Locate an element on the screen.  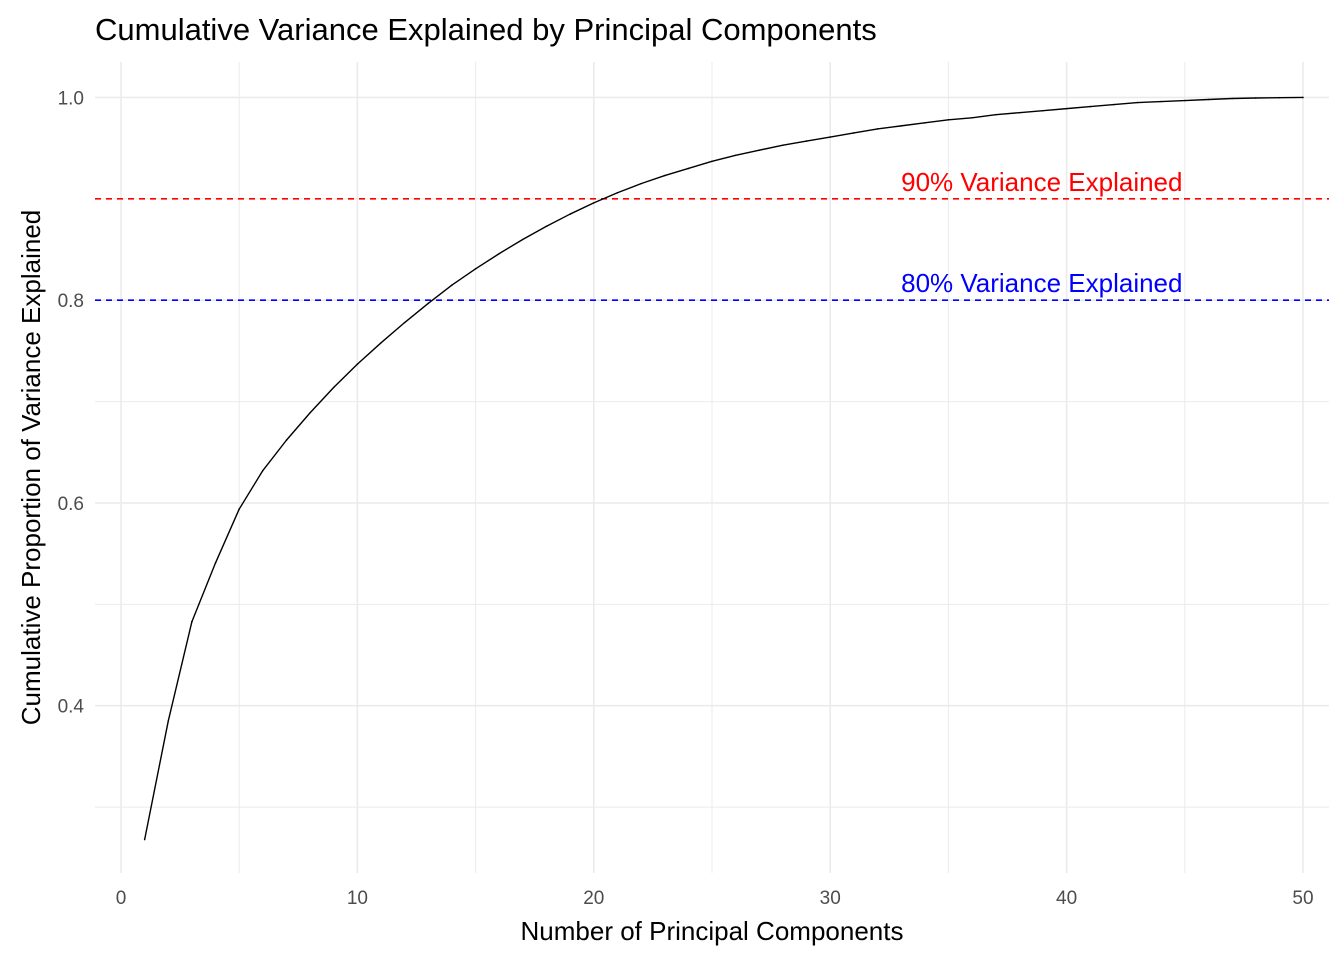
x-tick-label: 10 is located at coordinates (357, 898).